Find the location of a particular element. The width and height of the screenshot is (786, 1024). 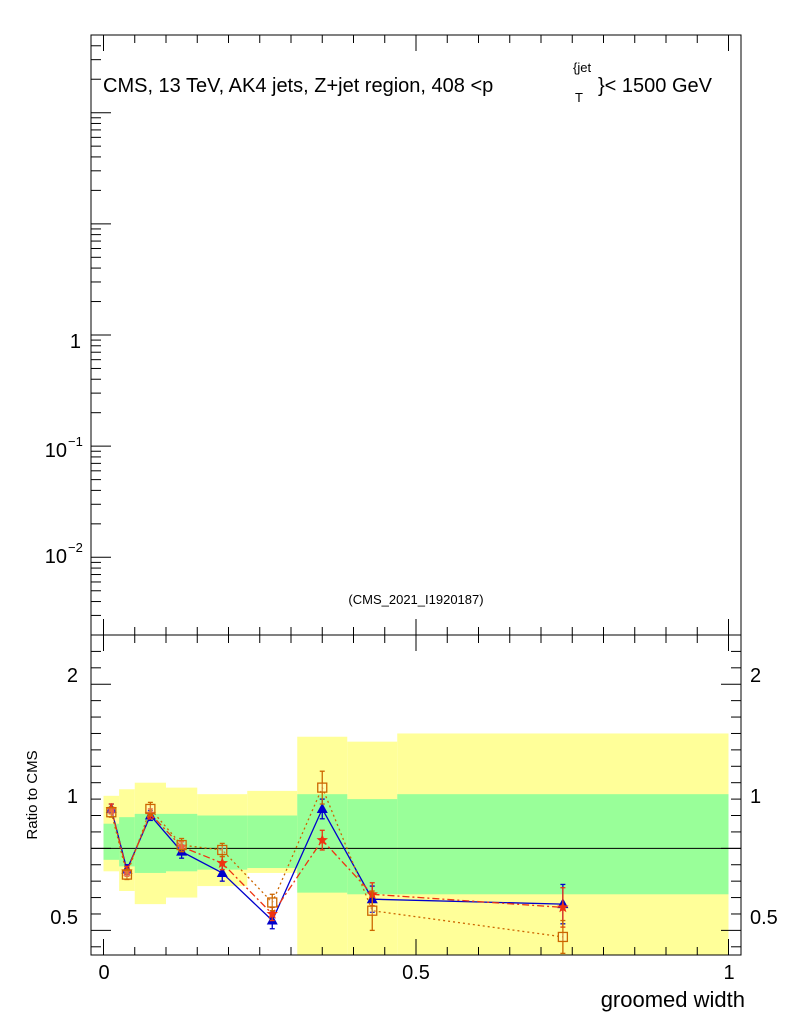

ratio-y-tick-label-left: 2 is located at coordinates (72, 676).